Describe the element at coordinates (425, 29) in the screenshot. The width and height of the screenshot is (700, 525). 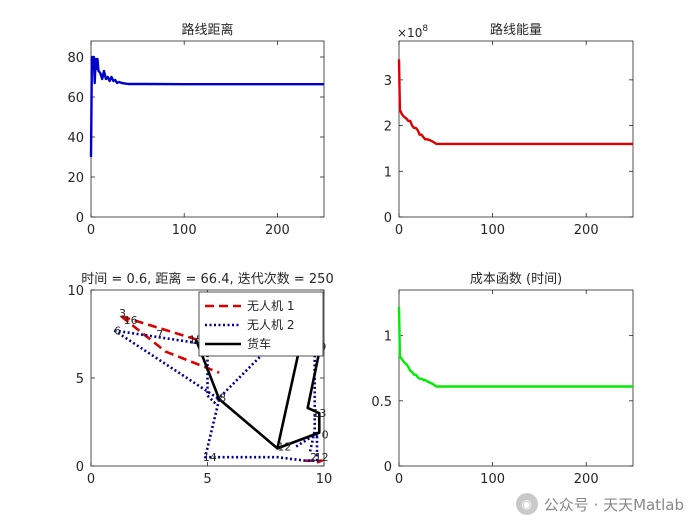
I see `y-exponent-power: 8` at that location.